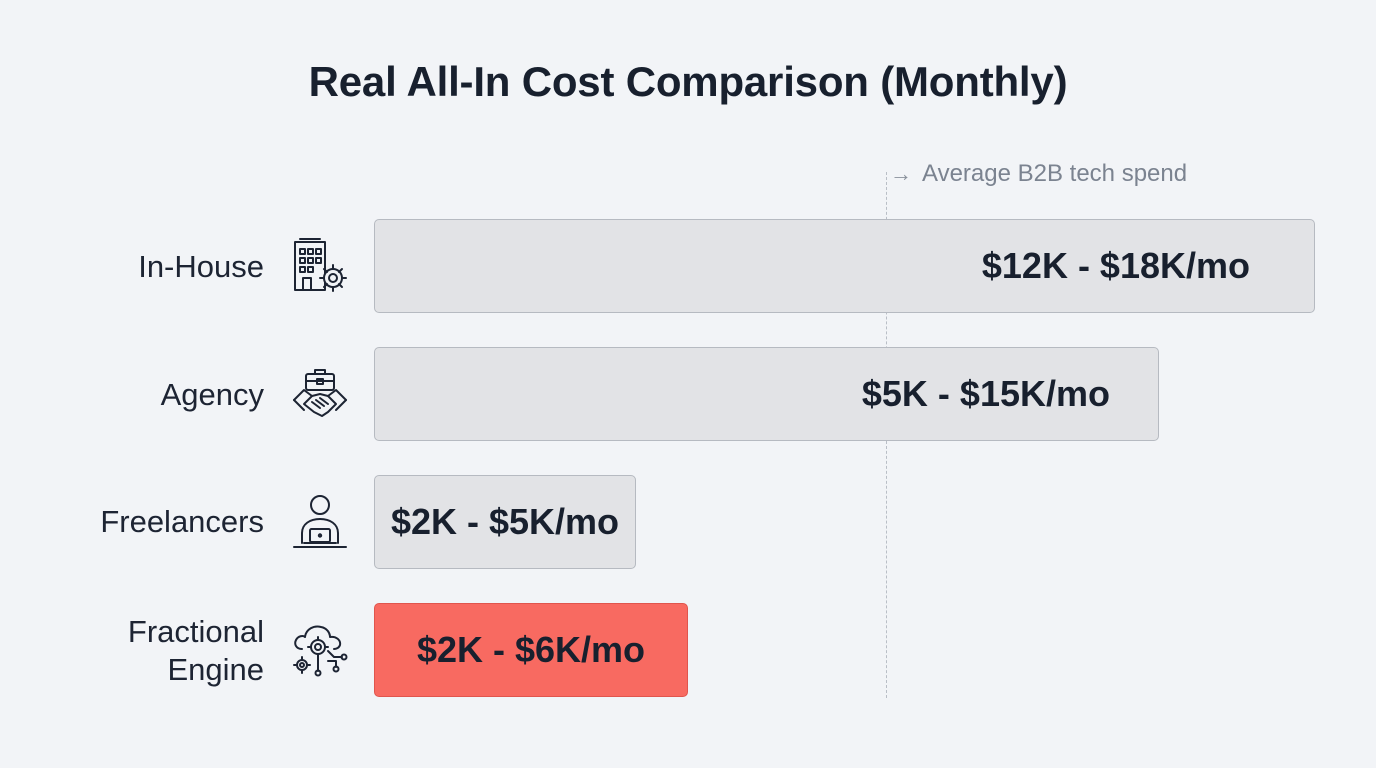 The height and width of the screenshot is (768, 1376). Describe the element at coordinates (1115, 265) in the screenshot. I see `bar-value-label: $12K - $18K/mo` at that location.